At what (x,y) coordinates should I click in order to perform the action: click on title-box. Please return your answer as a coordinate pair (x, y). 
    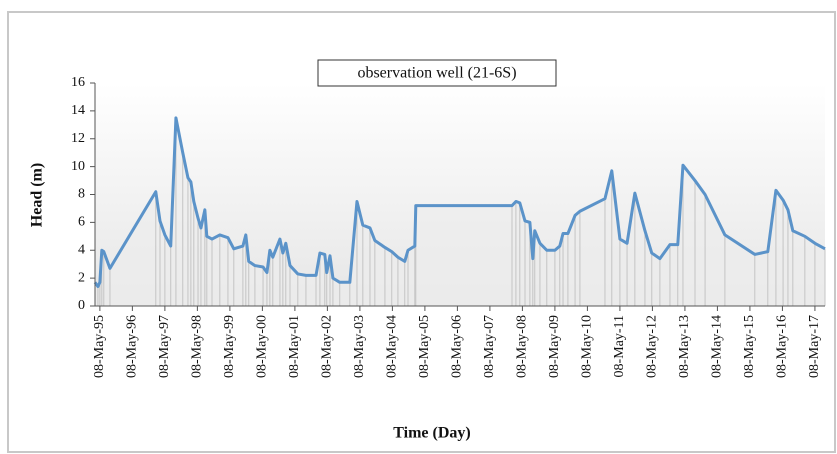
    Looking at the image, I should click on (437, 73).